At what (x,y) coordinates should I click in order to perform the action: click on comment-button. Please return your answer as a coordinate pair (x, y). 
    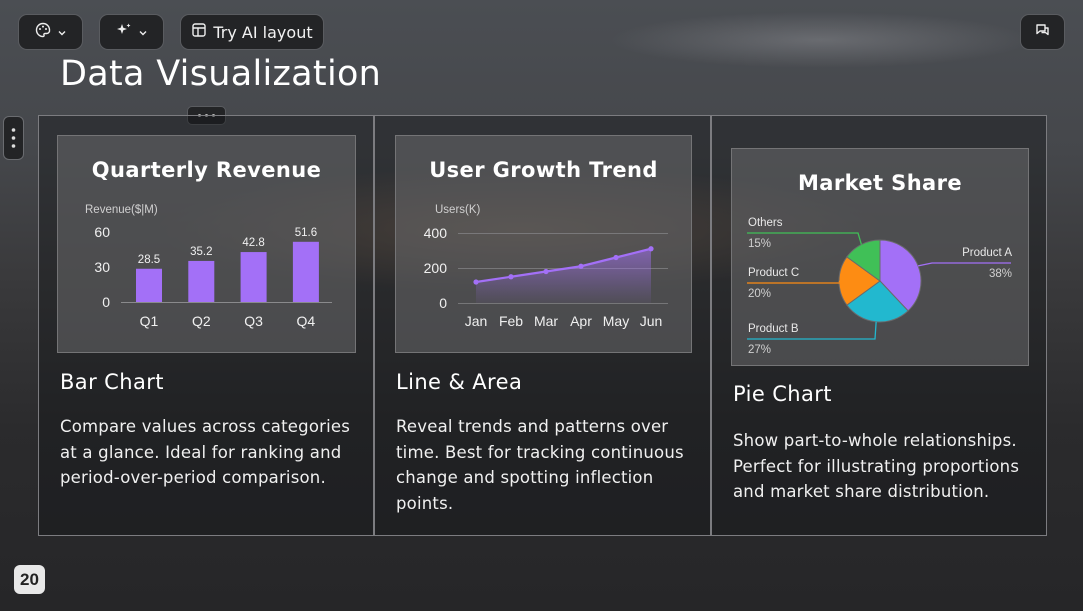
    Looking at the image, I should click on (1042, 32).